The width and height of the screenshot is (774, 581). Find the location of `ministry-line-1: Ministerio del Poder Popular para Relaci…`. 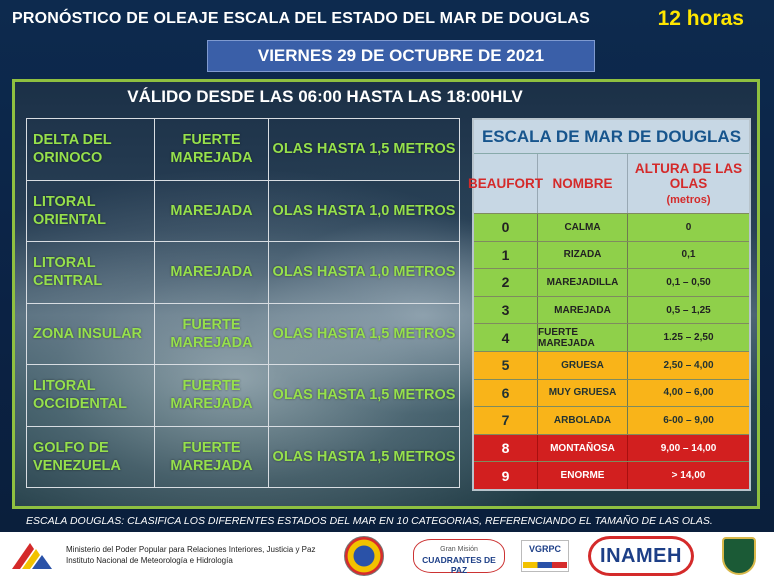

ministry-line-1: Ministerio del Poder Popular para Relaci… is located at coordinates (191, 549).